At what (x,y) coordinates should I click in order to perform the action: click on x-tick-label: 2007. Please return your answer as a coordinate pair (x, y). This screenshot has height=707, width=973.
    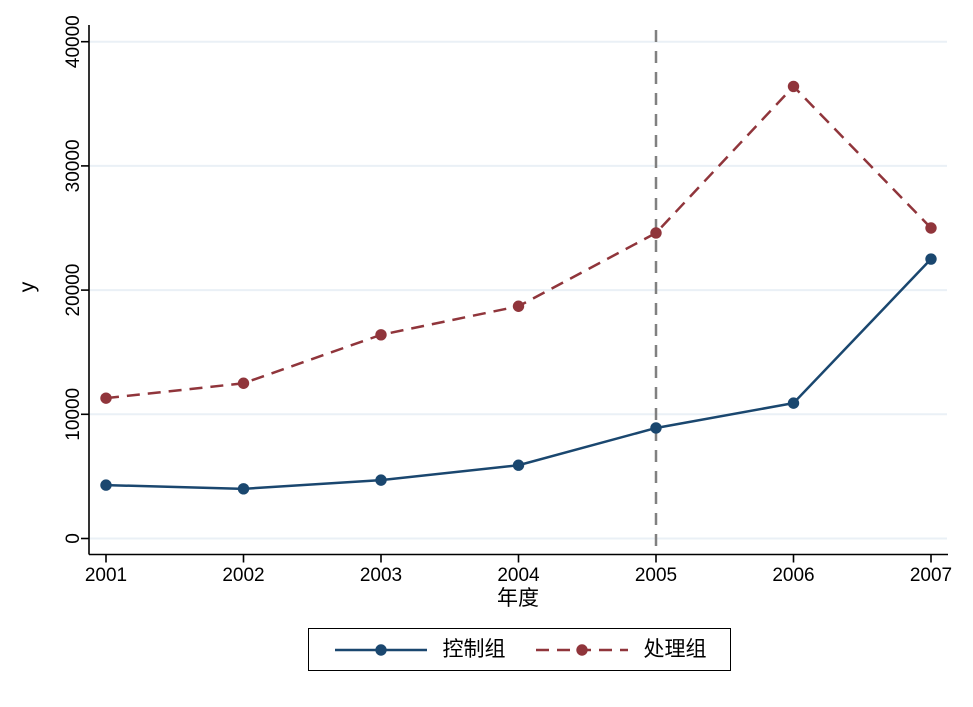
    Looking at the image, I should click on (931, 575).